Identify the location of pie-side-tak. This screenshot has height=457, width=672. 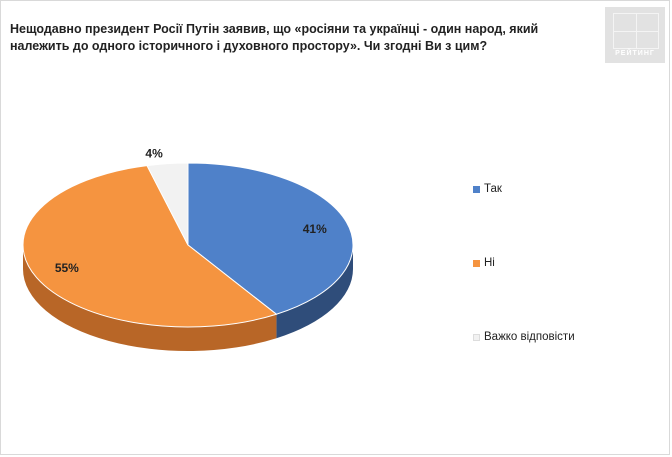
(314, 292).